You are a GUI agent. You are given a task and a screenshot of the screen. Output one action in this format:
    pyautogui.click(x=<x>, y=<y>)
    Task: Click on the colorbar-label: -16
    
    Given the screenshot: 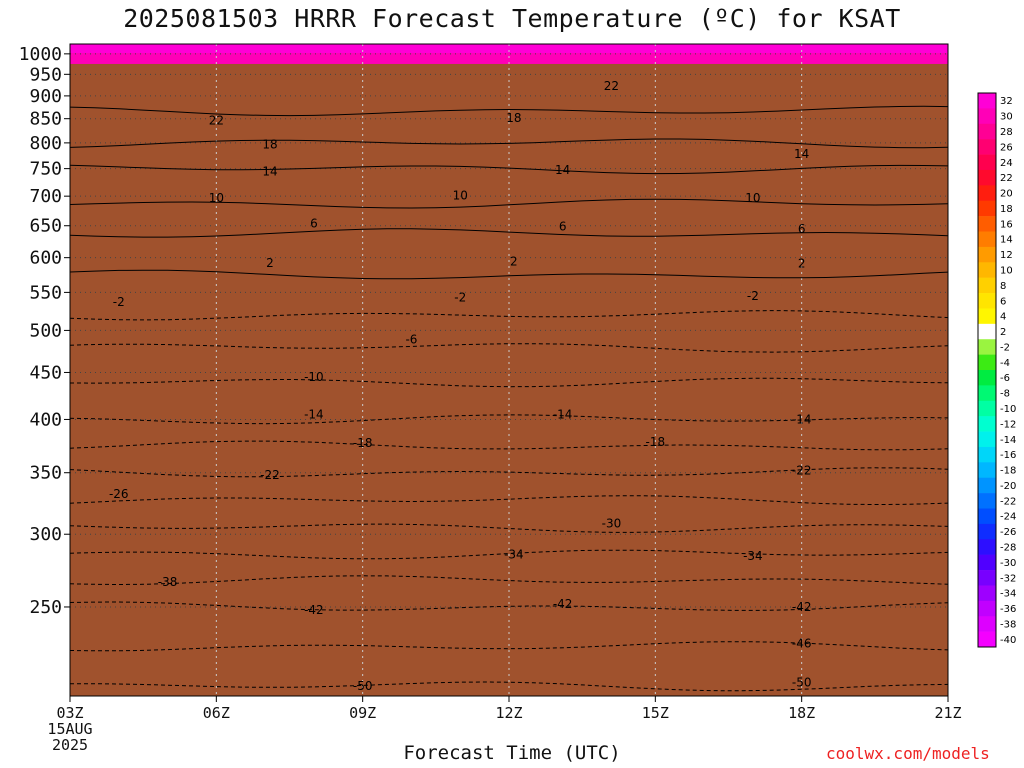 What is the action you would take?
    pyautogui.click(x=1008, y=455)
    